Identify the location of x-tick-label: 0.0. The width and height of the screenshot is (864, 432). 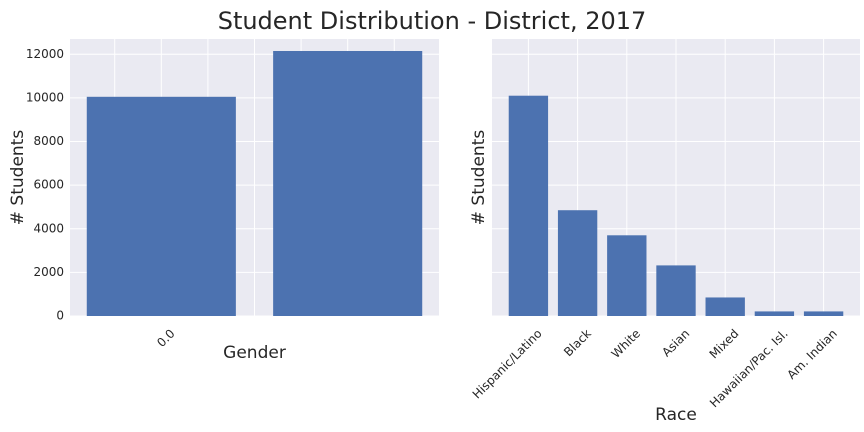
(165, 337).